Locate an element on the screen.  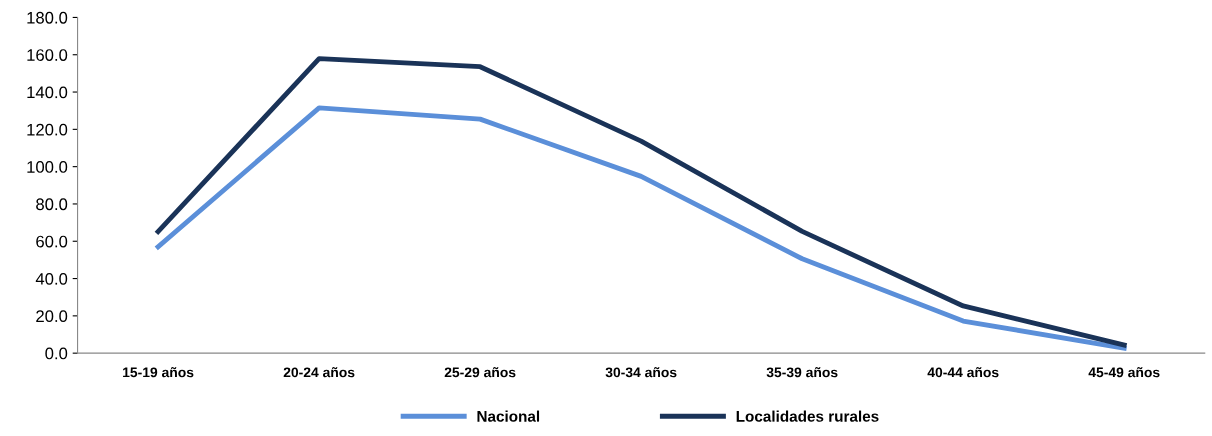
y-tick-label: 0.0 is located at coordinates (56, 353).